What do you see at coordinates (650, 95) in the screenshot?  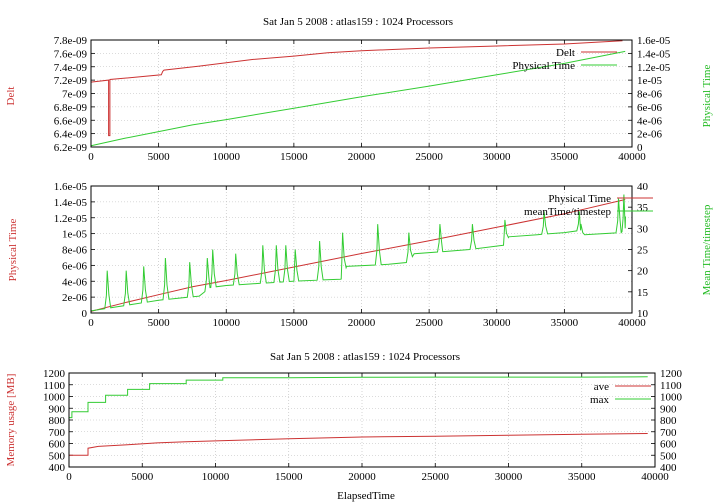 I see `y2-tick-label: 8e-06` at bounding box center [650, 95].